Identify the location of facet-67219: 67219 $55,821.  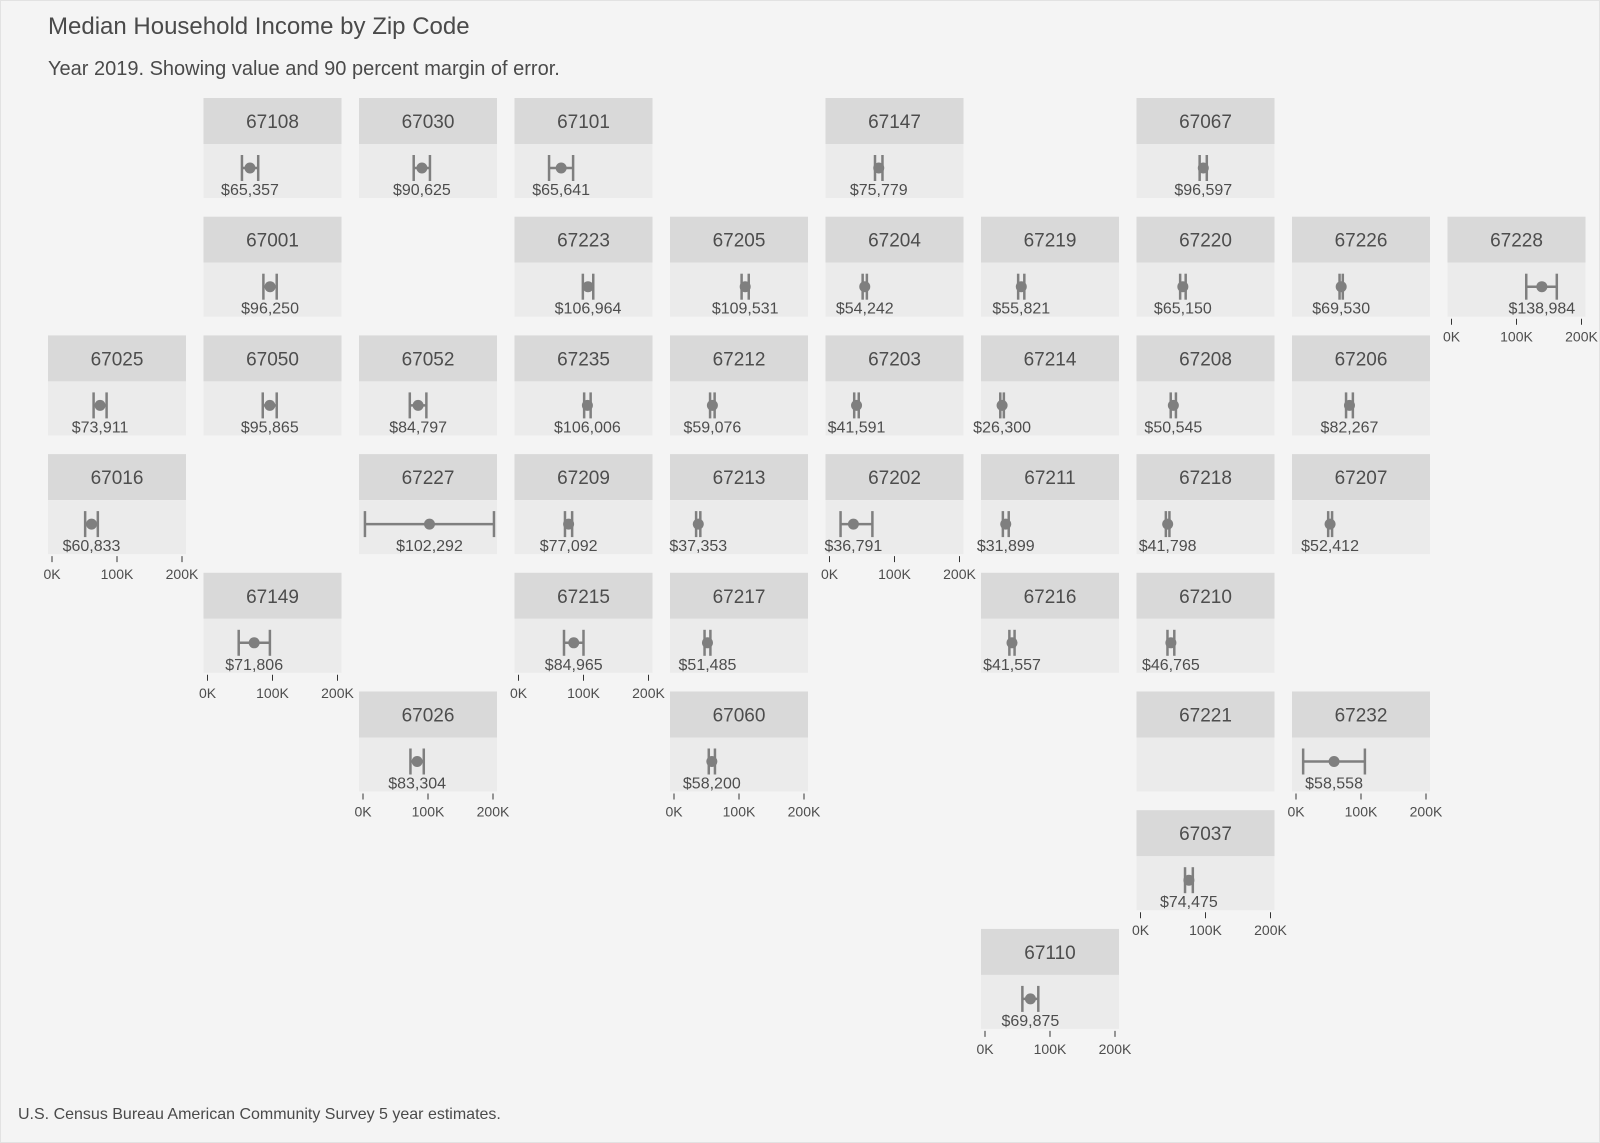
(1050, 267).